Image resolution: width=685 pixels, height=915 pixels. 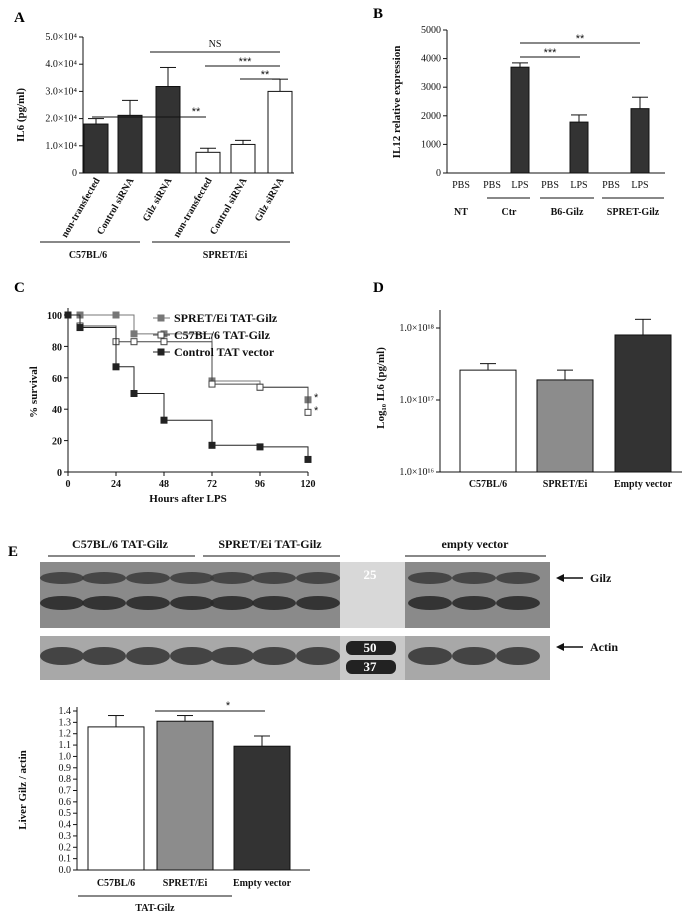 What do you see at coordinates (19, 18) in the screenshot?
I see `panel-label-a: A` at bounding box center [19, 18].